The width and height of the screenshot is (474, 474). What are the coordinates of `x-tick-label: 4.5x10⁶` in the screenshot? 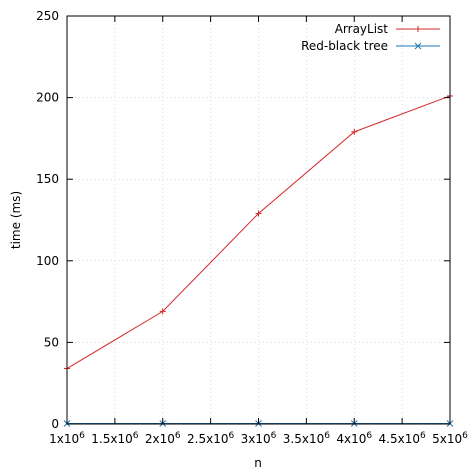 It's located at (402, 438).